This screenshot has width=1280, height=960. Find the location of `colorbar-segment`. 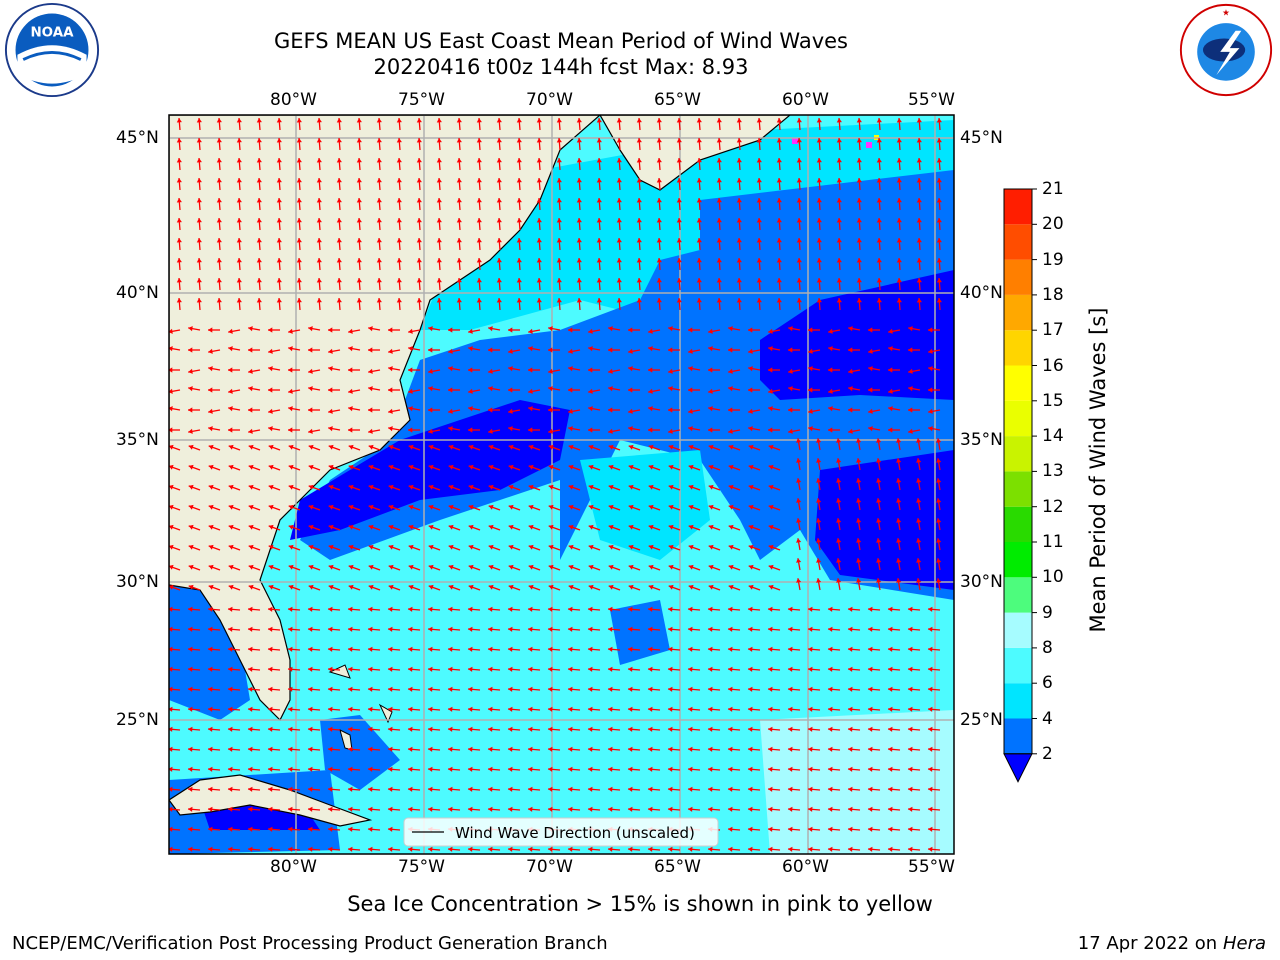

colorbar-segment is located at coordinates (1018, 665).